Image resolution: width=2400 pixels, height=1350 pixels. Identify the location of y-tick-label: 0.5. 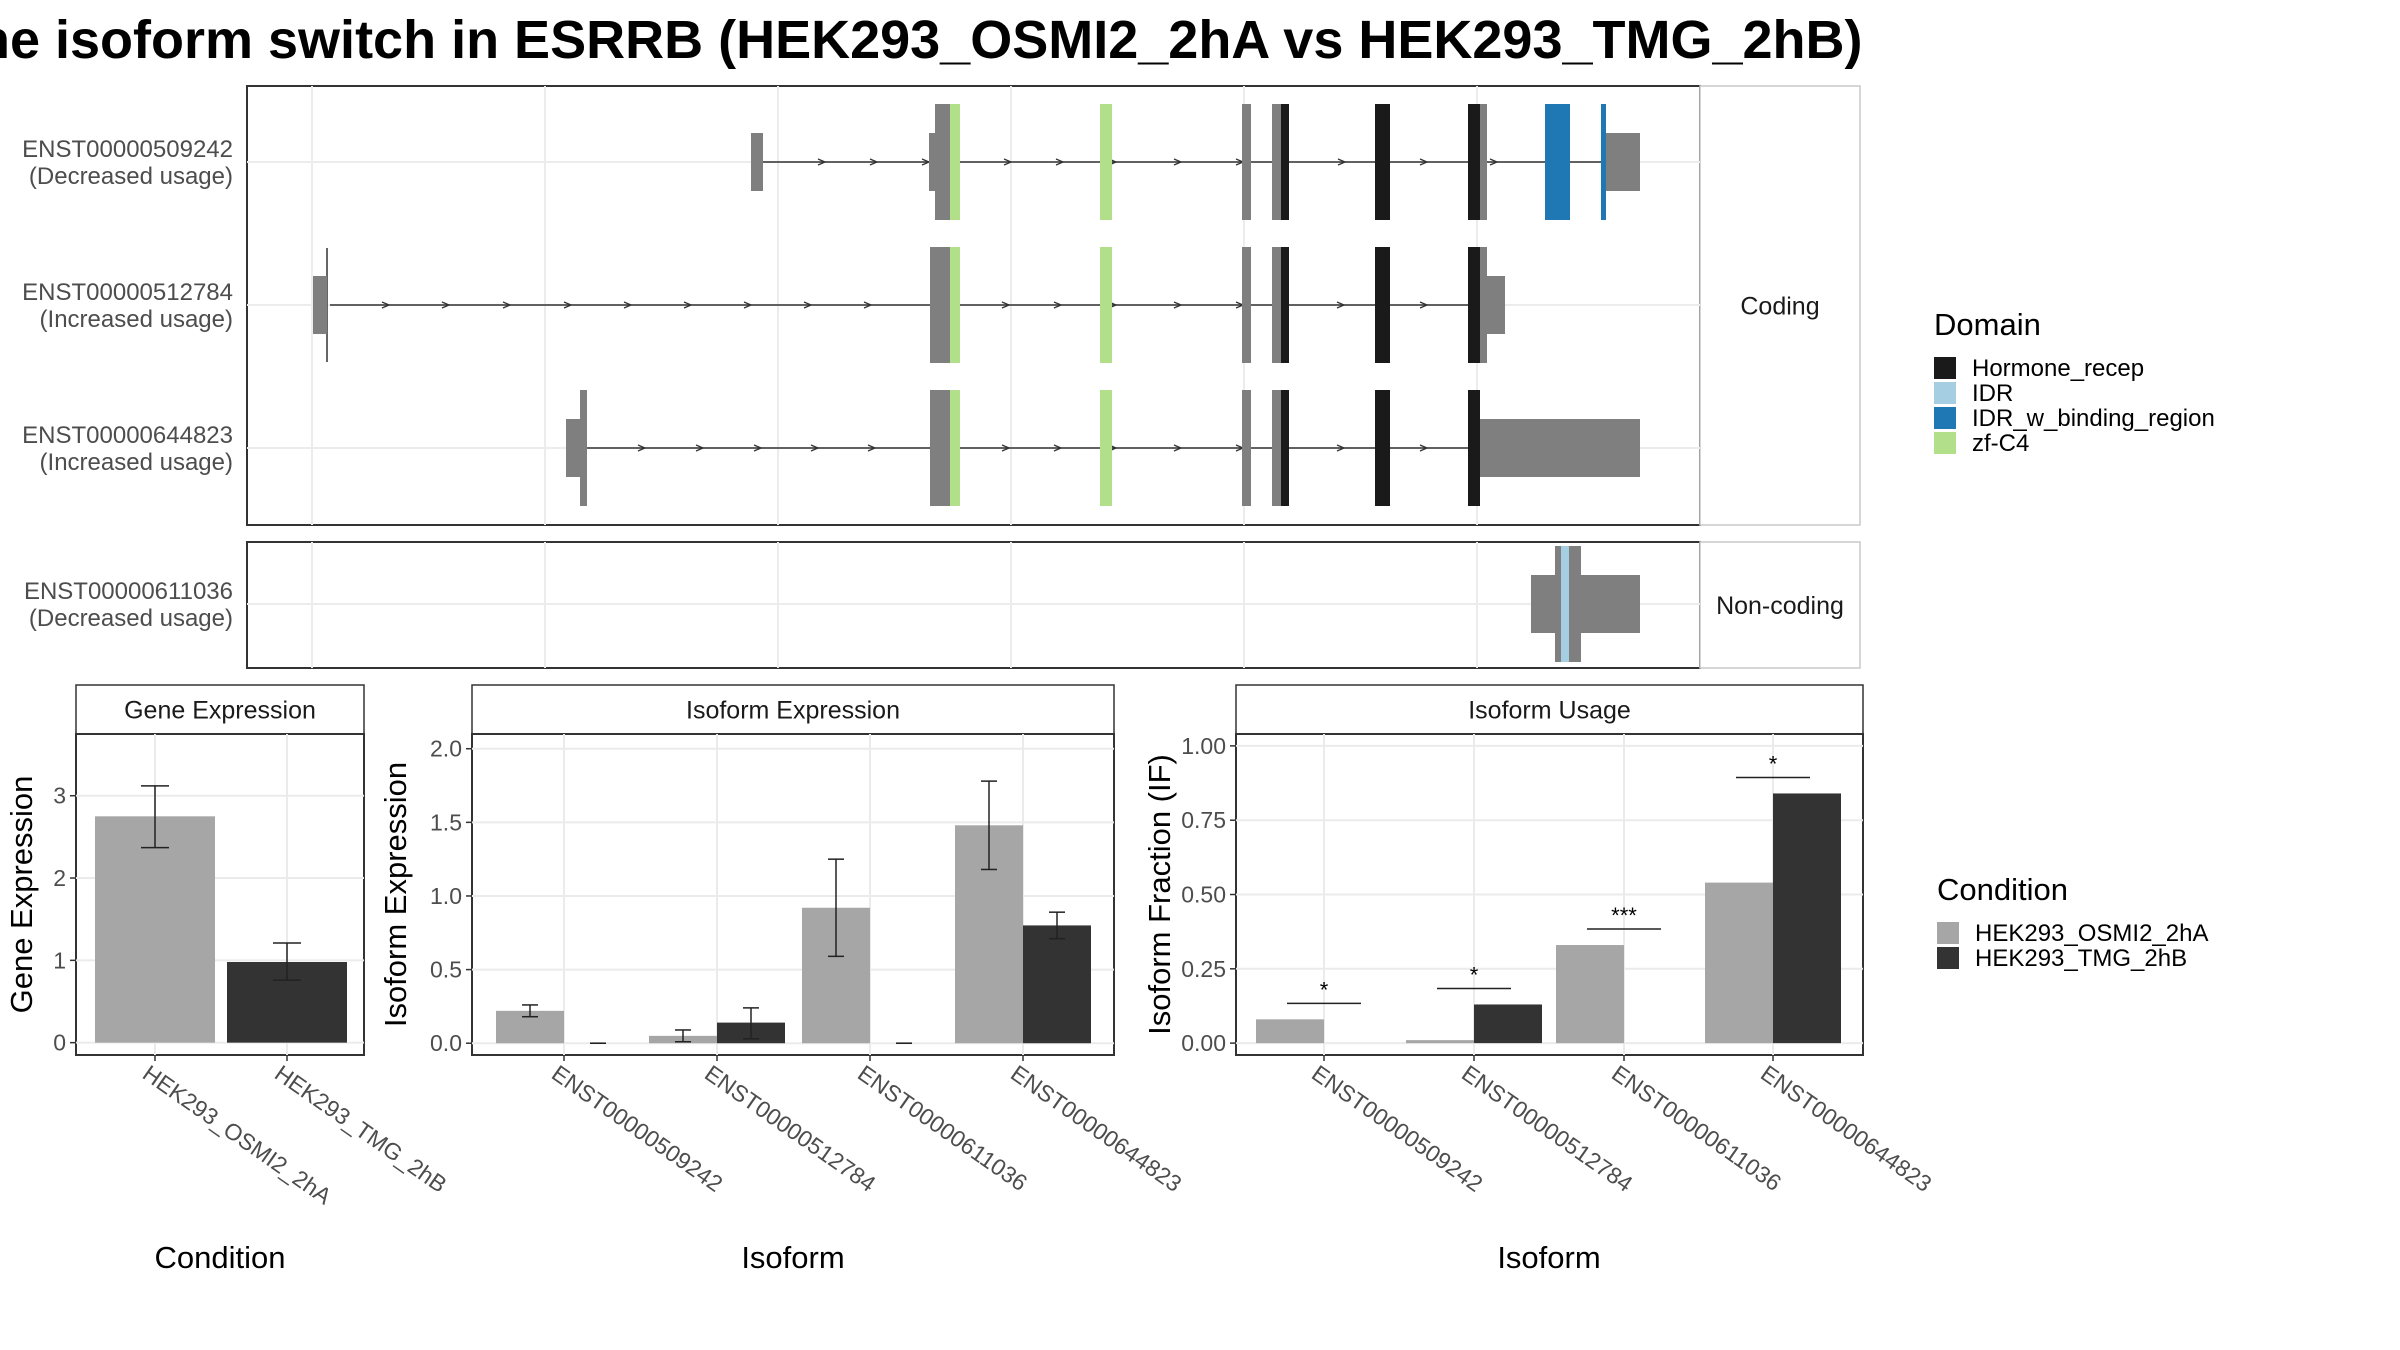
(446, 970).